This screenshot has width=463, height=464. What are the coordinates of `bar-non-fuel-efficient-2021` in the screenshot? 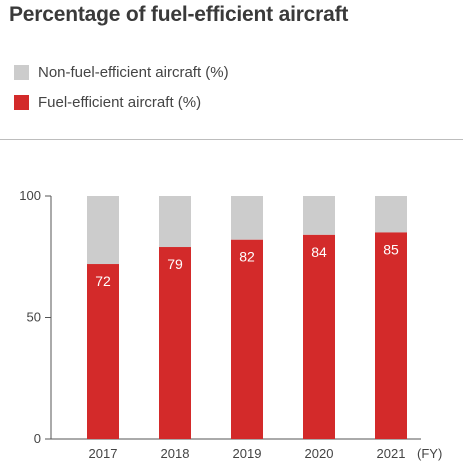 It's located at (391, 214).